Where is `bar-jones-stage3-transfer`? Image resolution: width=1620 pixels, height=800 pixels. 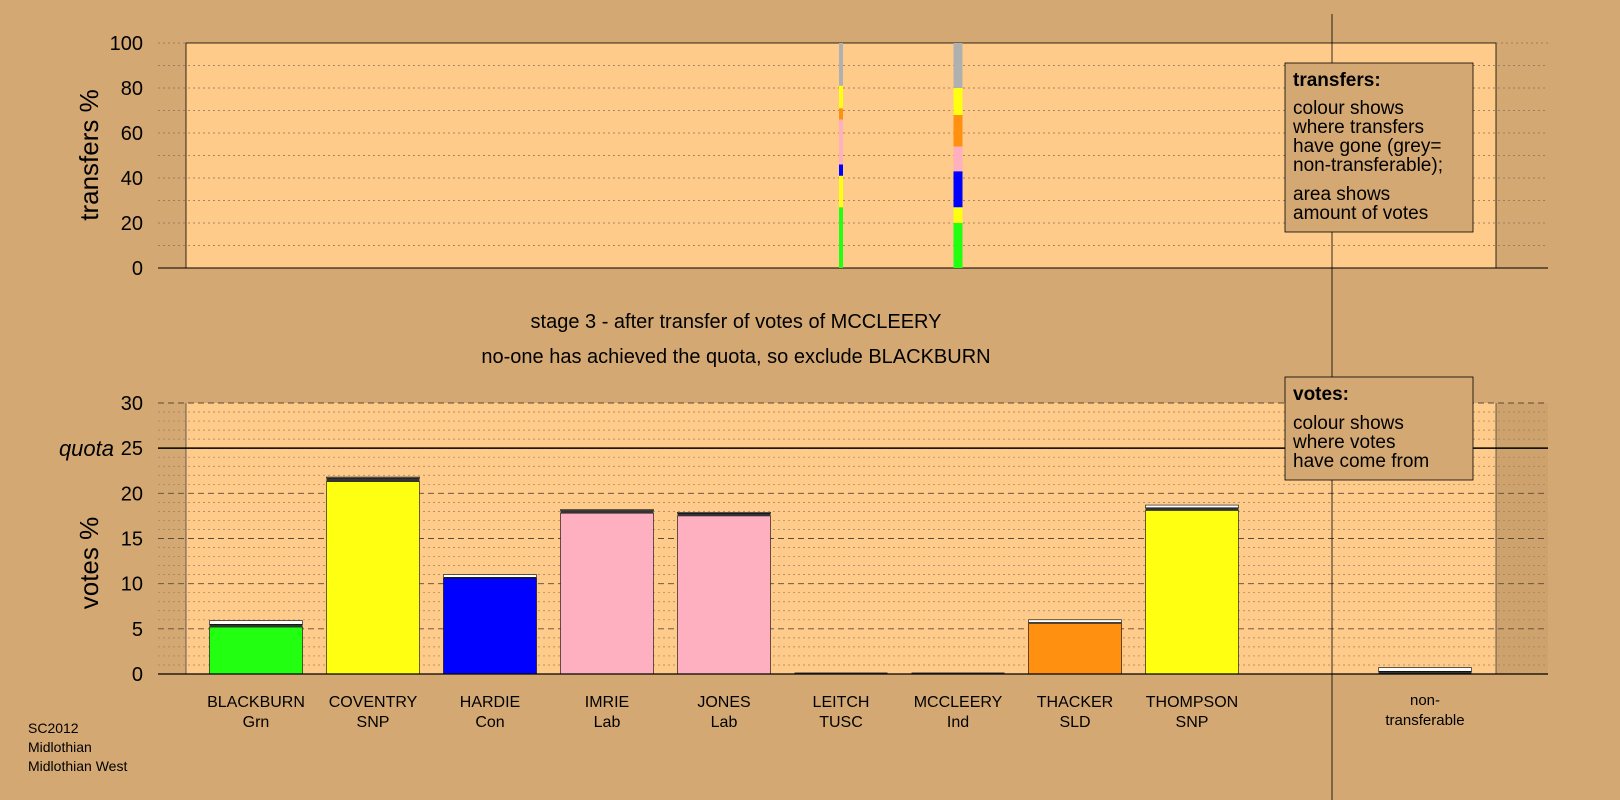
bar-jones-stage3-transfer is located at coordinates (724, 513).